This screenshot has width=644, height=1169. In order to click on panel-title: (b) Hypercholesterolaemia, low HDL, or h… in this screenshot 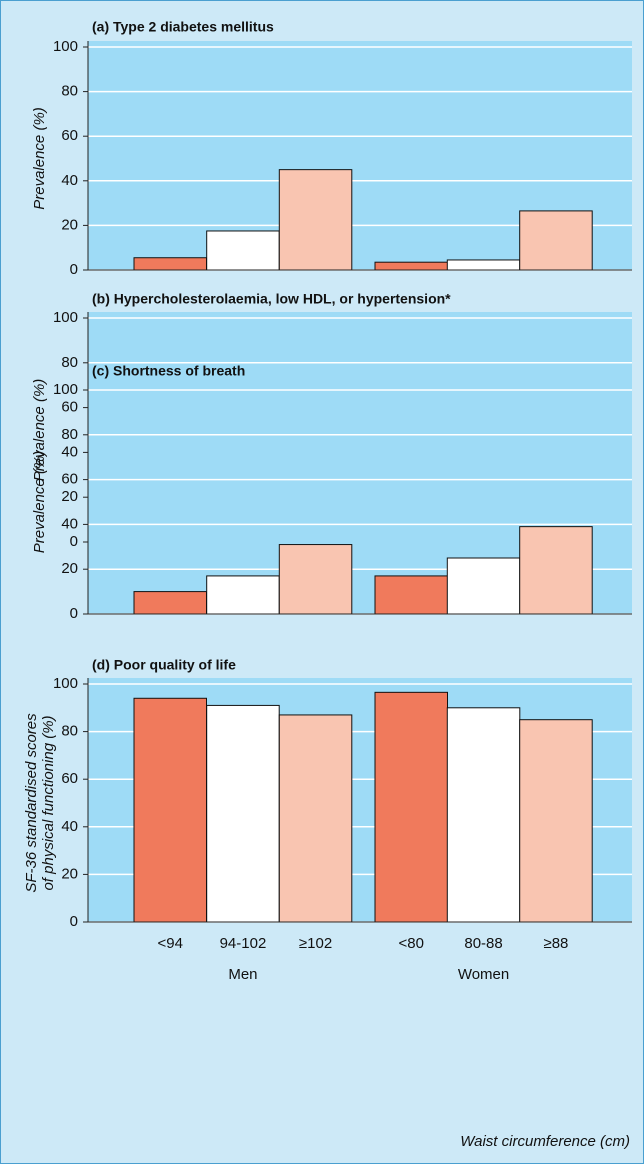, I will do `click(271, 299)`.